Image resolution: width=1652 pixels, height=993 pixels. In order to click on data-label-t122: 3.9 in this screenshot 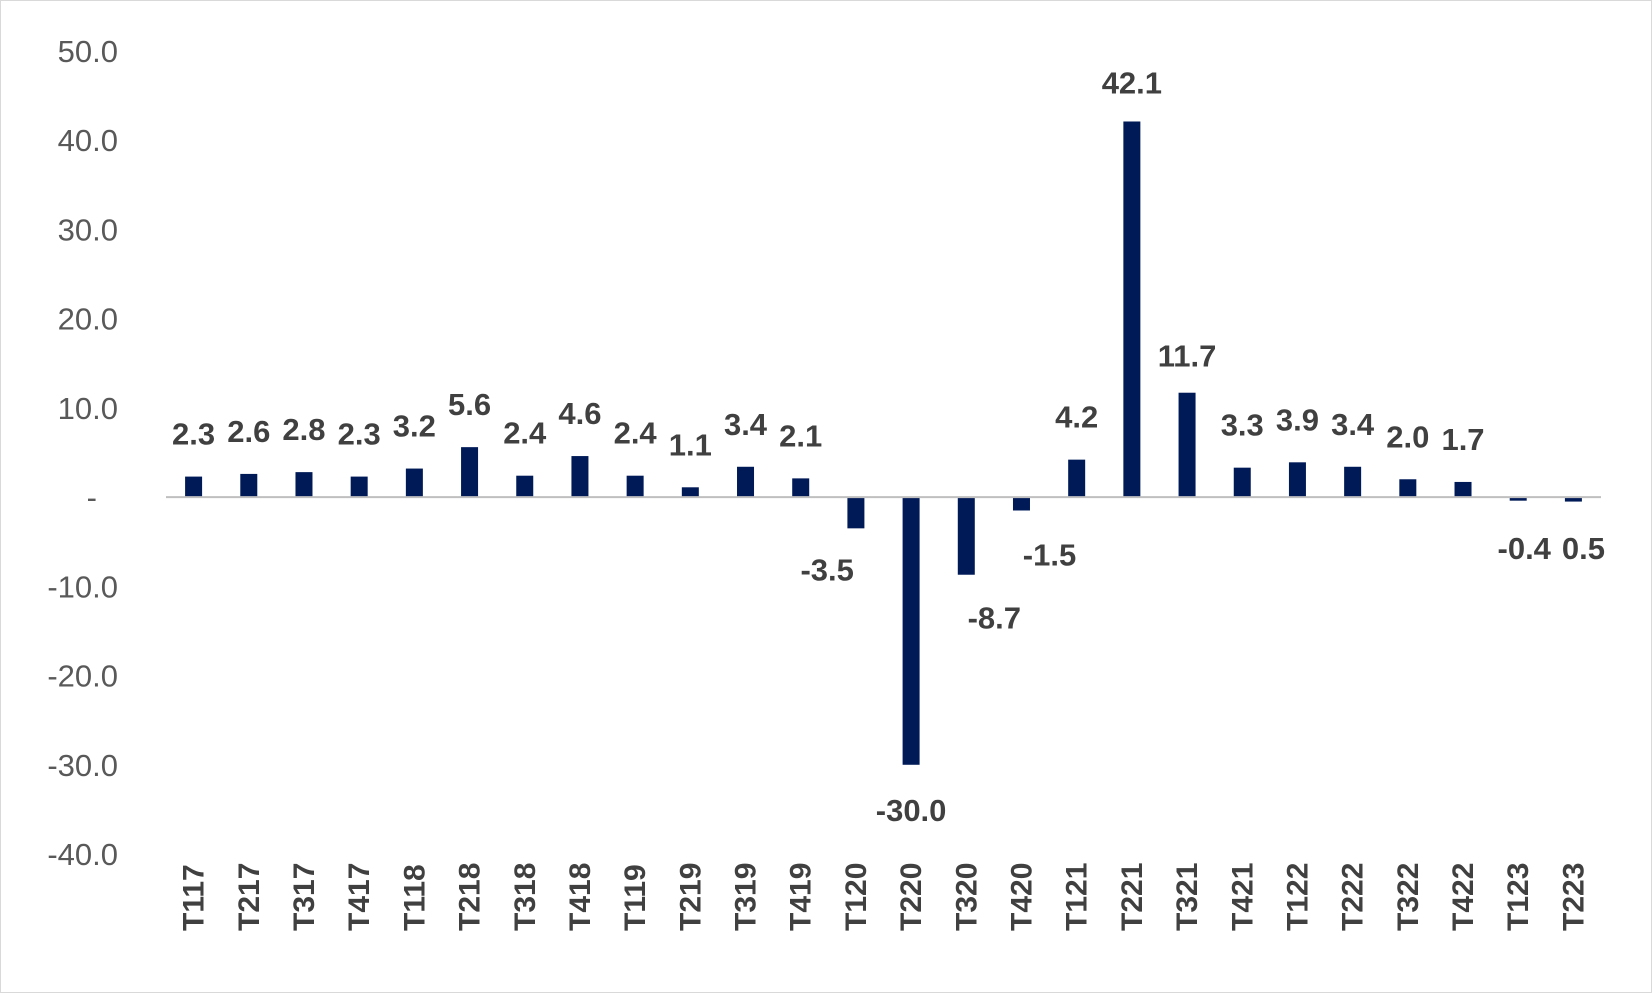, I will do `click(1297, 419)`.